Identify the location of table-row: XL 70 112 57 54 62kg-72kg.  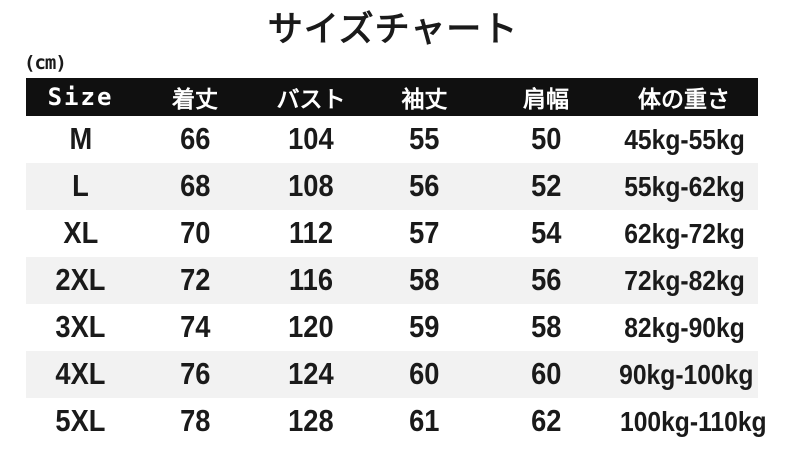
(392, 233).